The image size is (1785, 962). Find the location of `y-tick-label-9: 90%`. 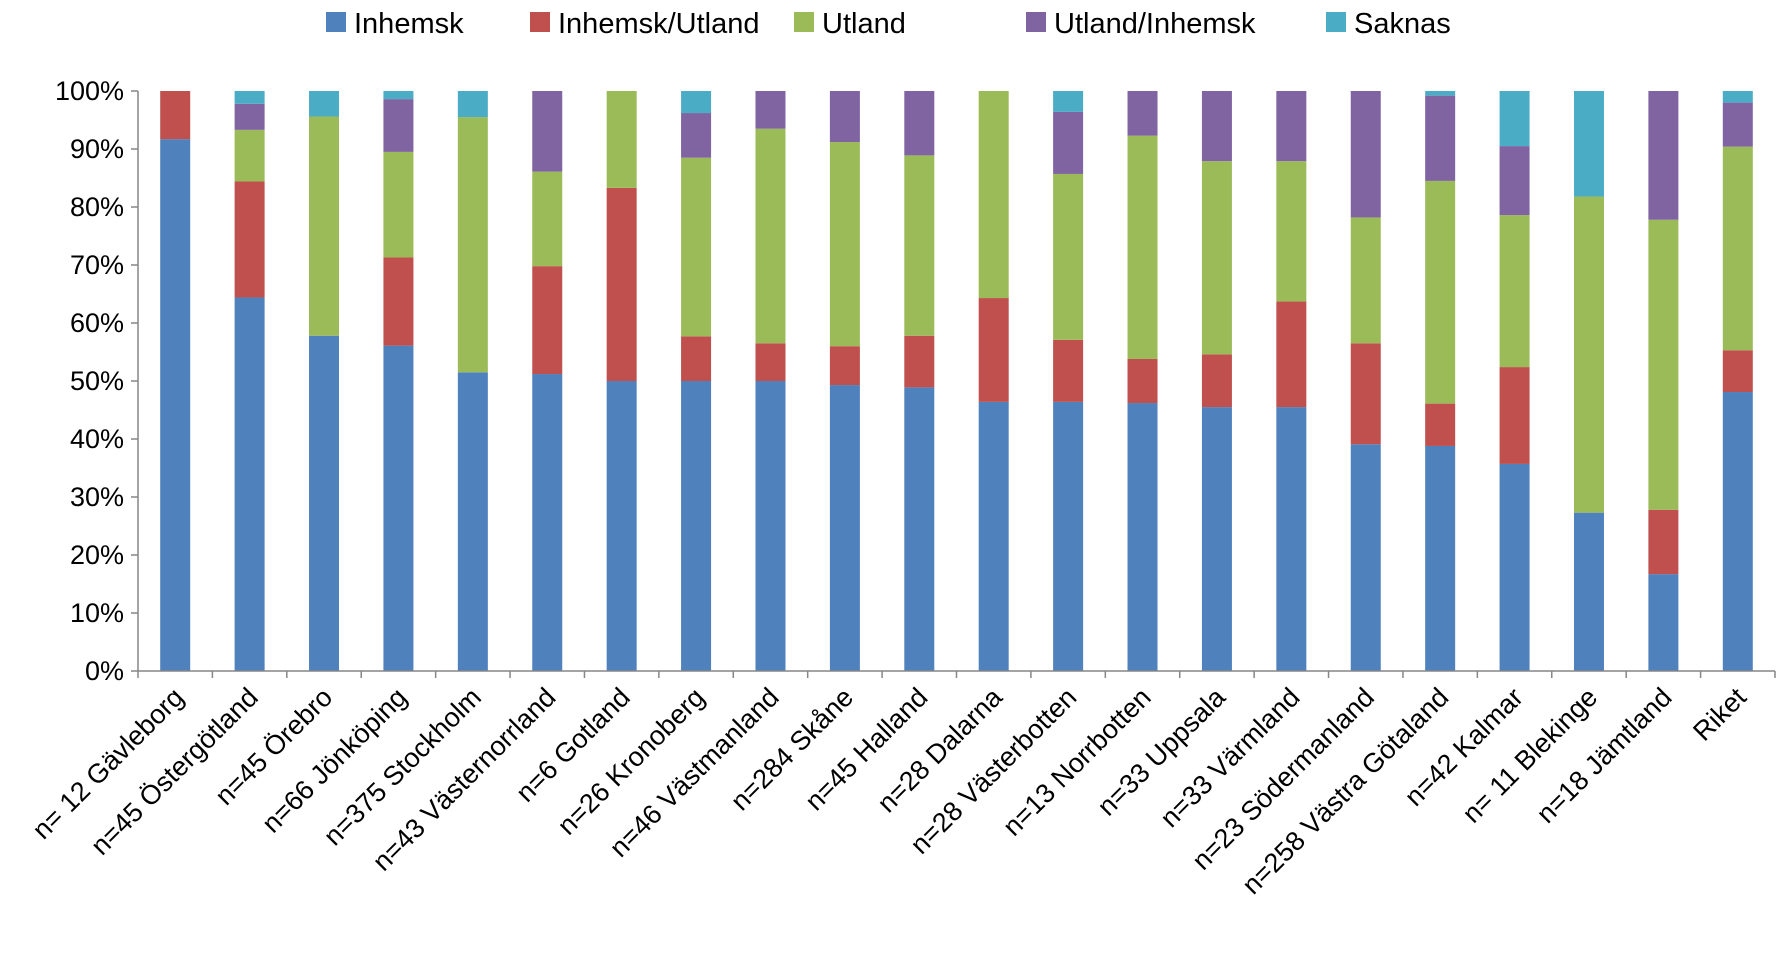

y-tick-label-9: 90% is located at coordinates (97, 149).